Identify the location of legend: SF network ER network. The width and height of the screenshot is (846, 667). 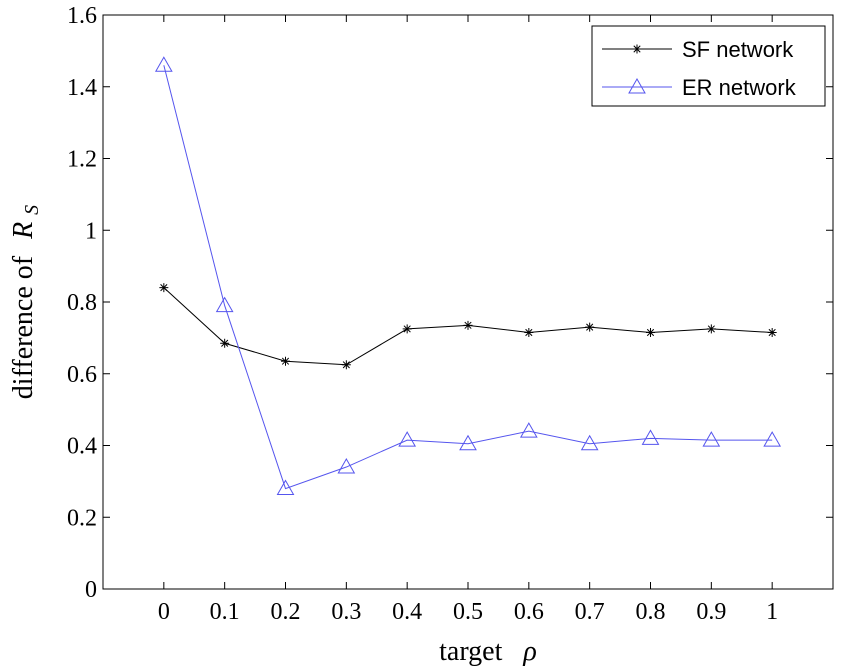
(708, 66).